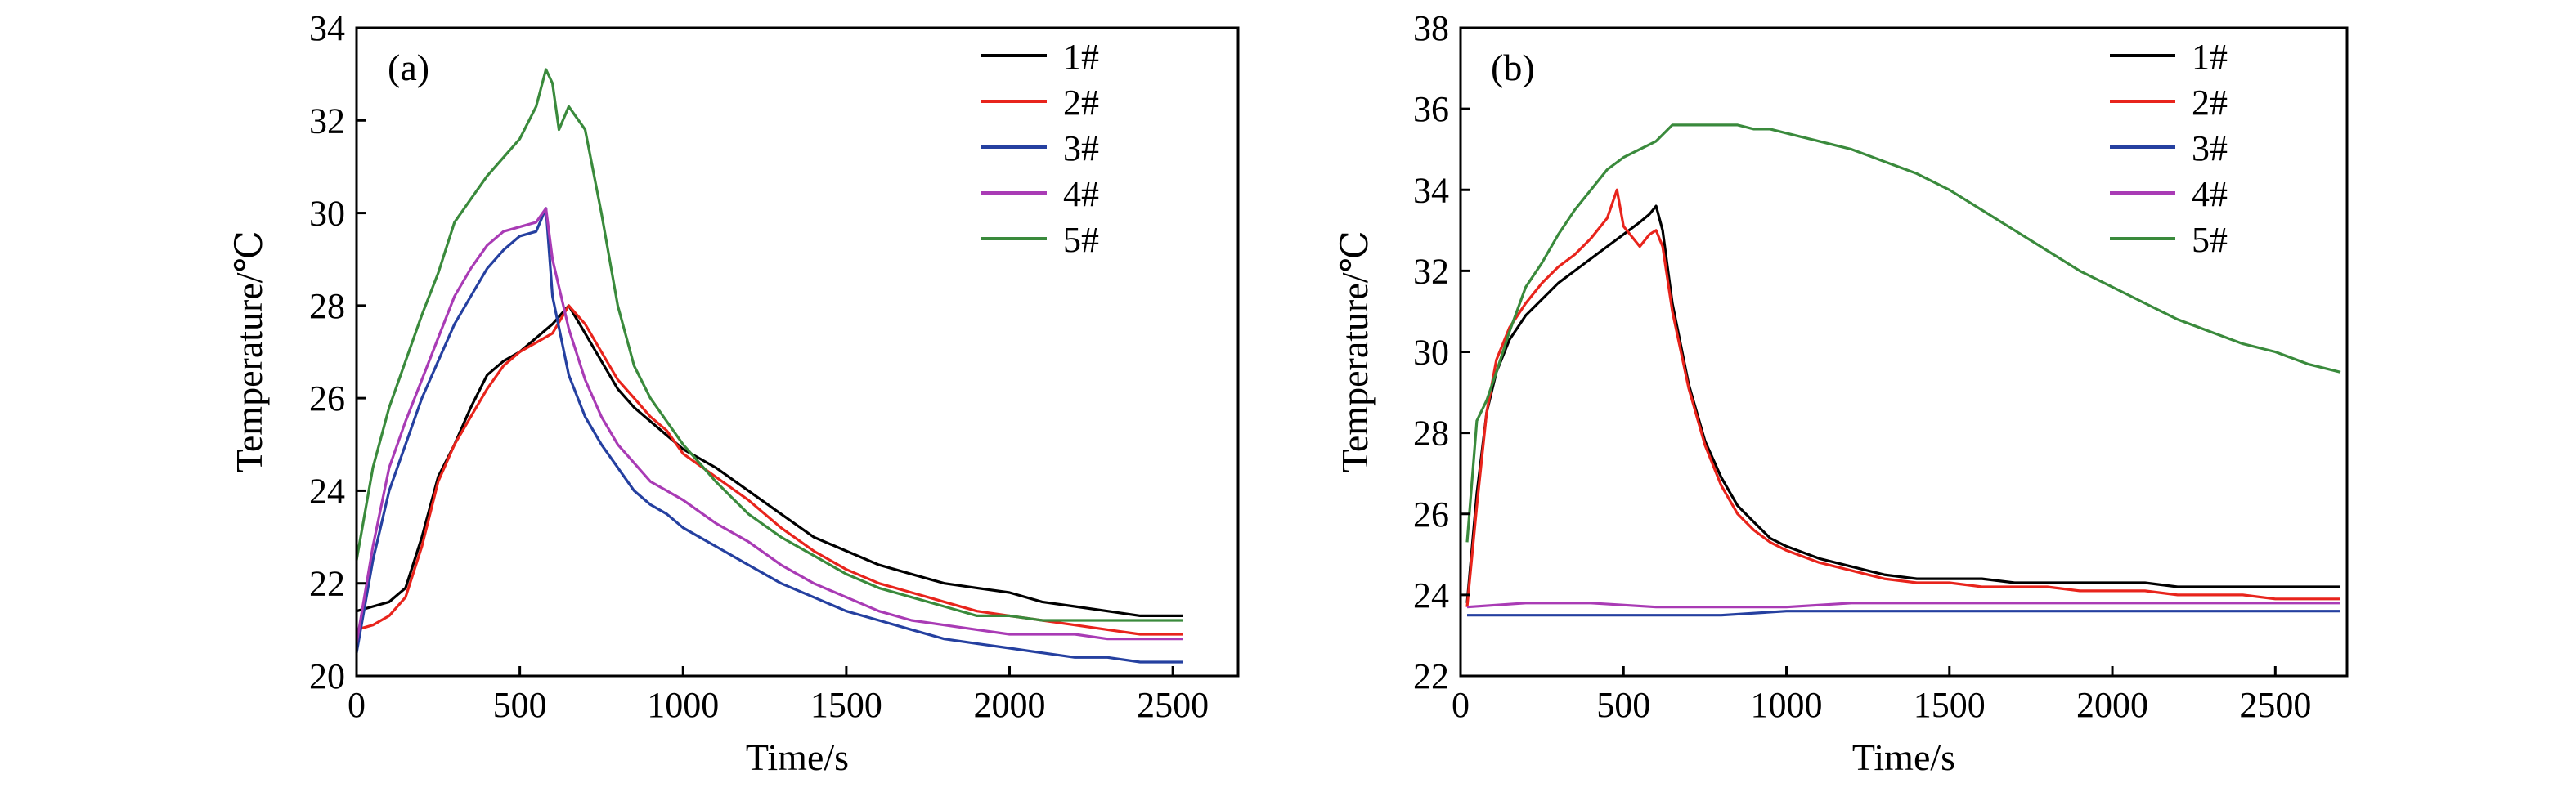 The height and width of the screenshot is (792, 2576). What do you see at coordinates (1431, 271) in the screenshot?
I see `y-tick-label-b-32: 32` at bounding box center [1431, 271].